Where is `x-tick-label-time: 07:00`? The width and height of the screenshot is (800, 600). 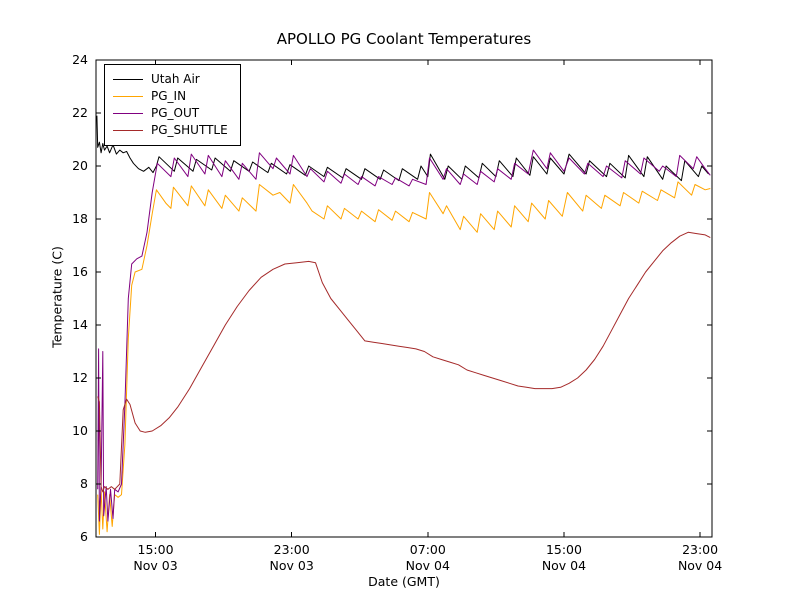
x-tick-label-time: 07:00 is located at coordinates (428, 549).